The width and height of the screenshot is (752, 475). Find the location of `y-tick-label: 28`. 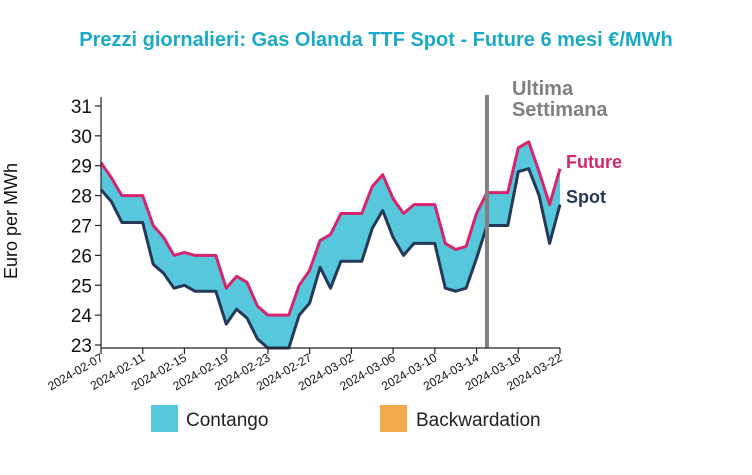

y-tick-label: 28 is located at coordinates (81, 197).